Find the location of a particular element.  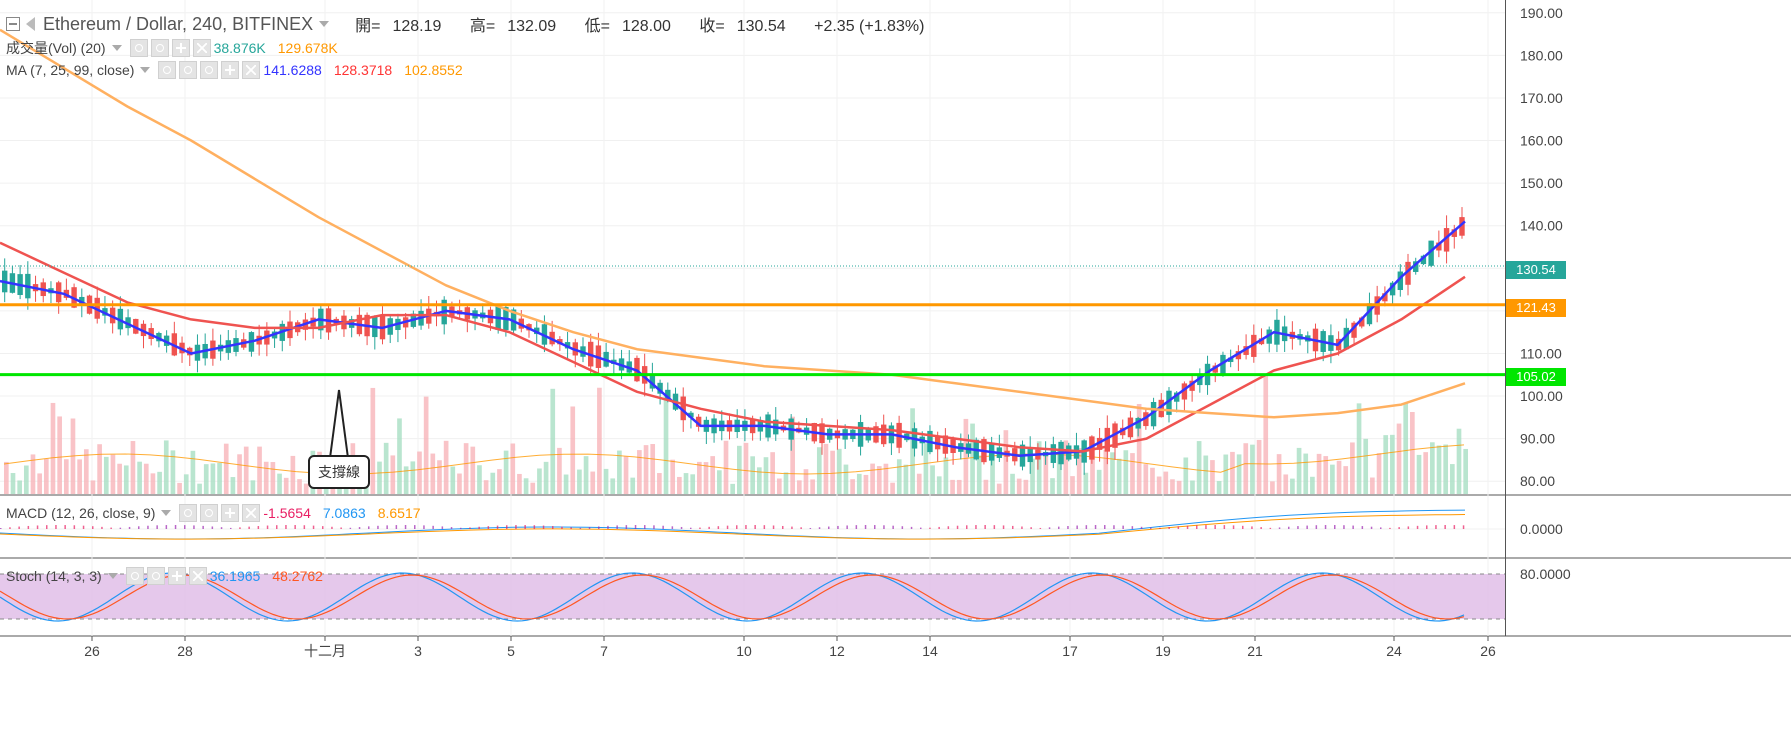

volume-dropdown-icon is located at coordinates (116, 48).